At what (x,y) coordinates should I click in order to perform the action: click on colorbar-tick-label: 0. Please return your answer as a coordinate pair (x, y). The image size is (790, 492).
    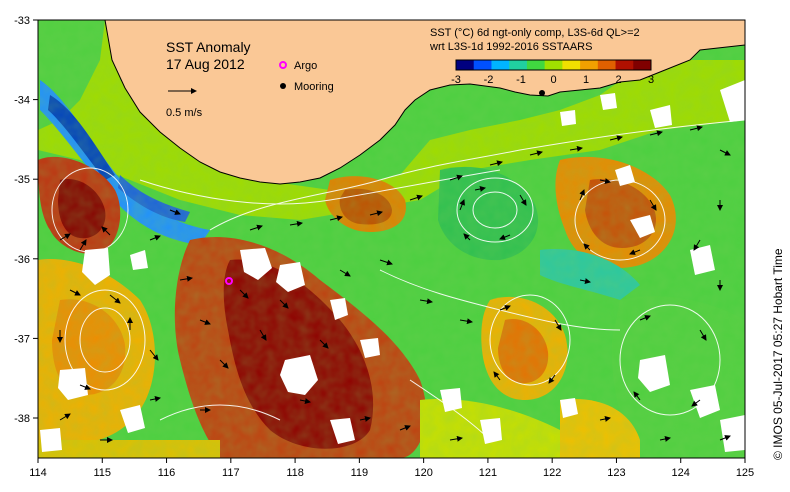
    Looking at the image, I should click on (553, 80).